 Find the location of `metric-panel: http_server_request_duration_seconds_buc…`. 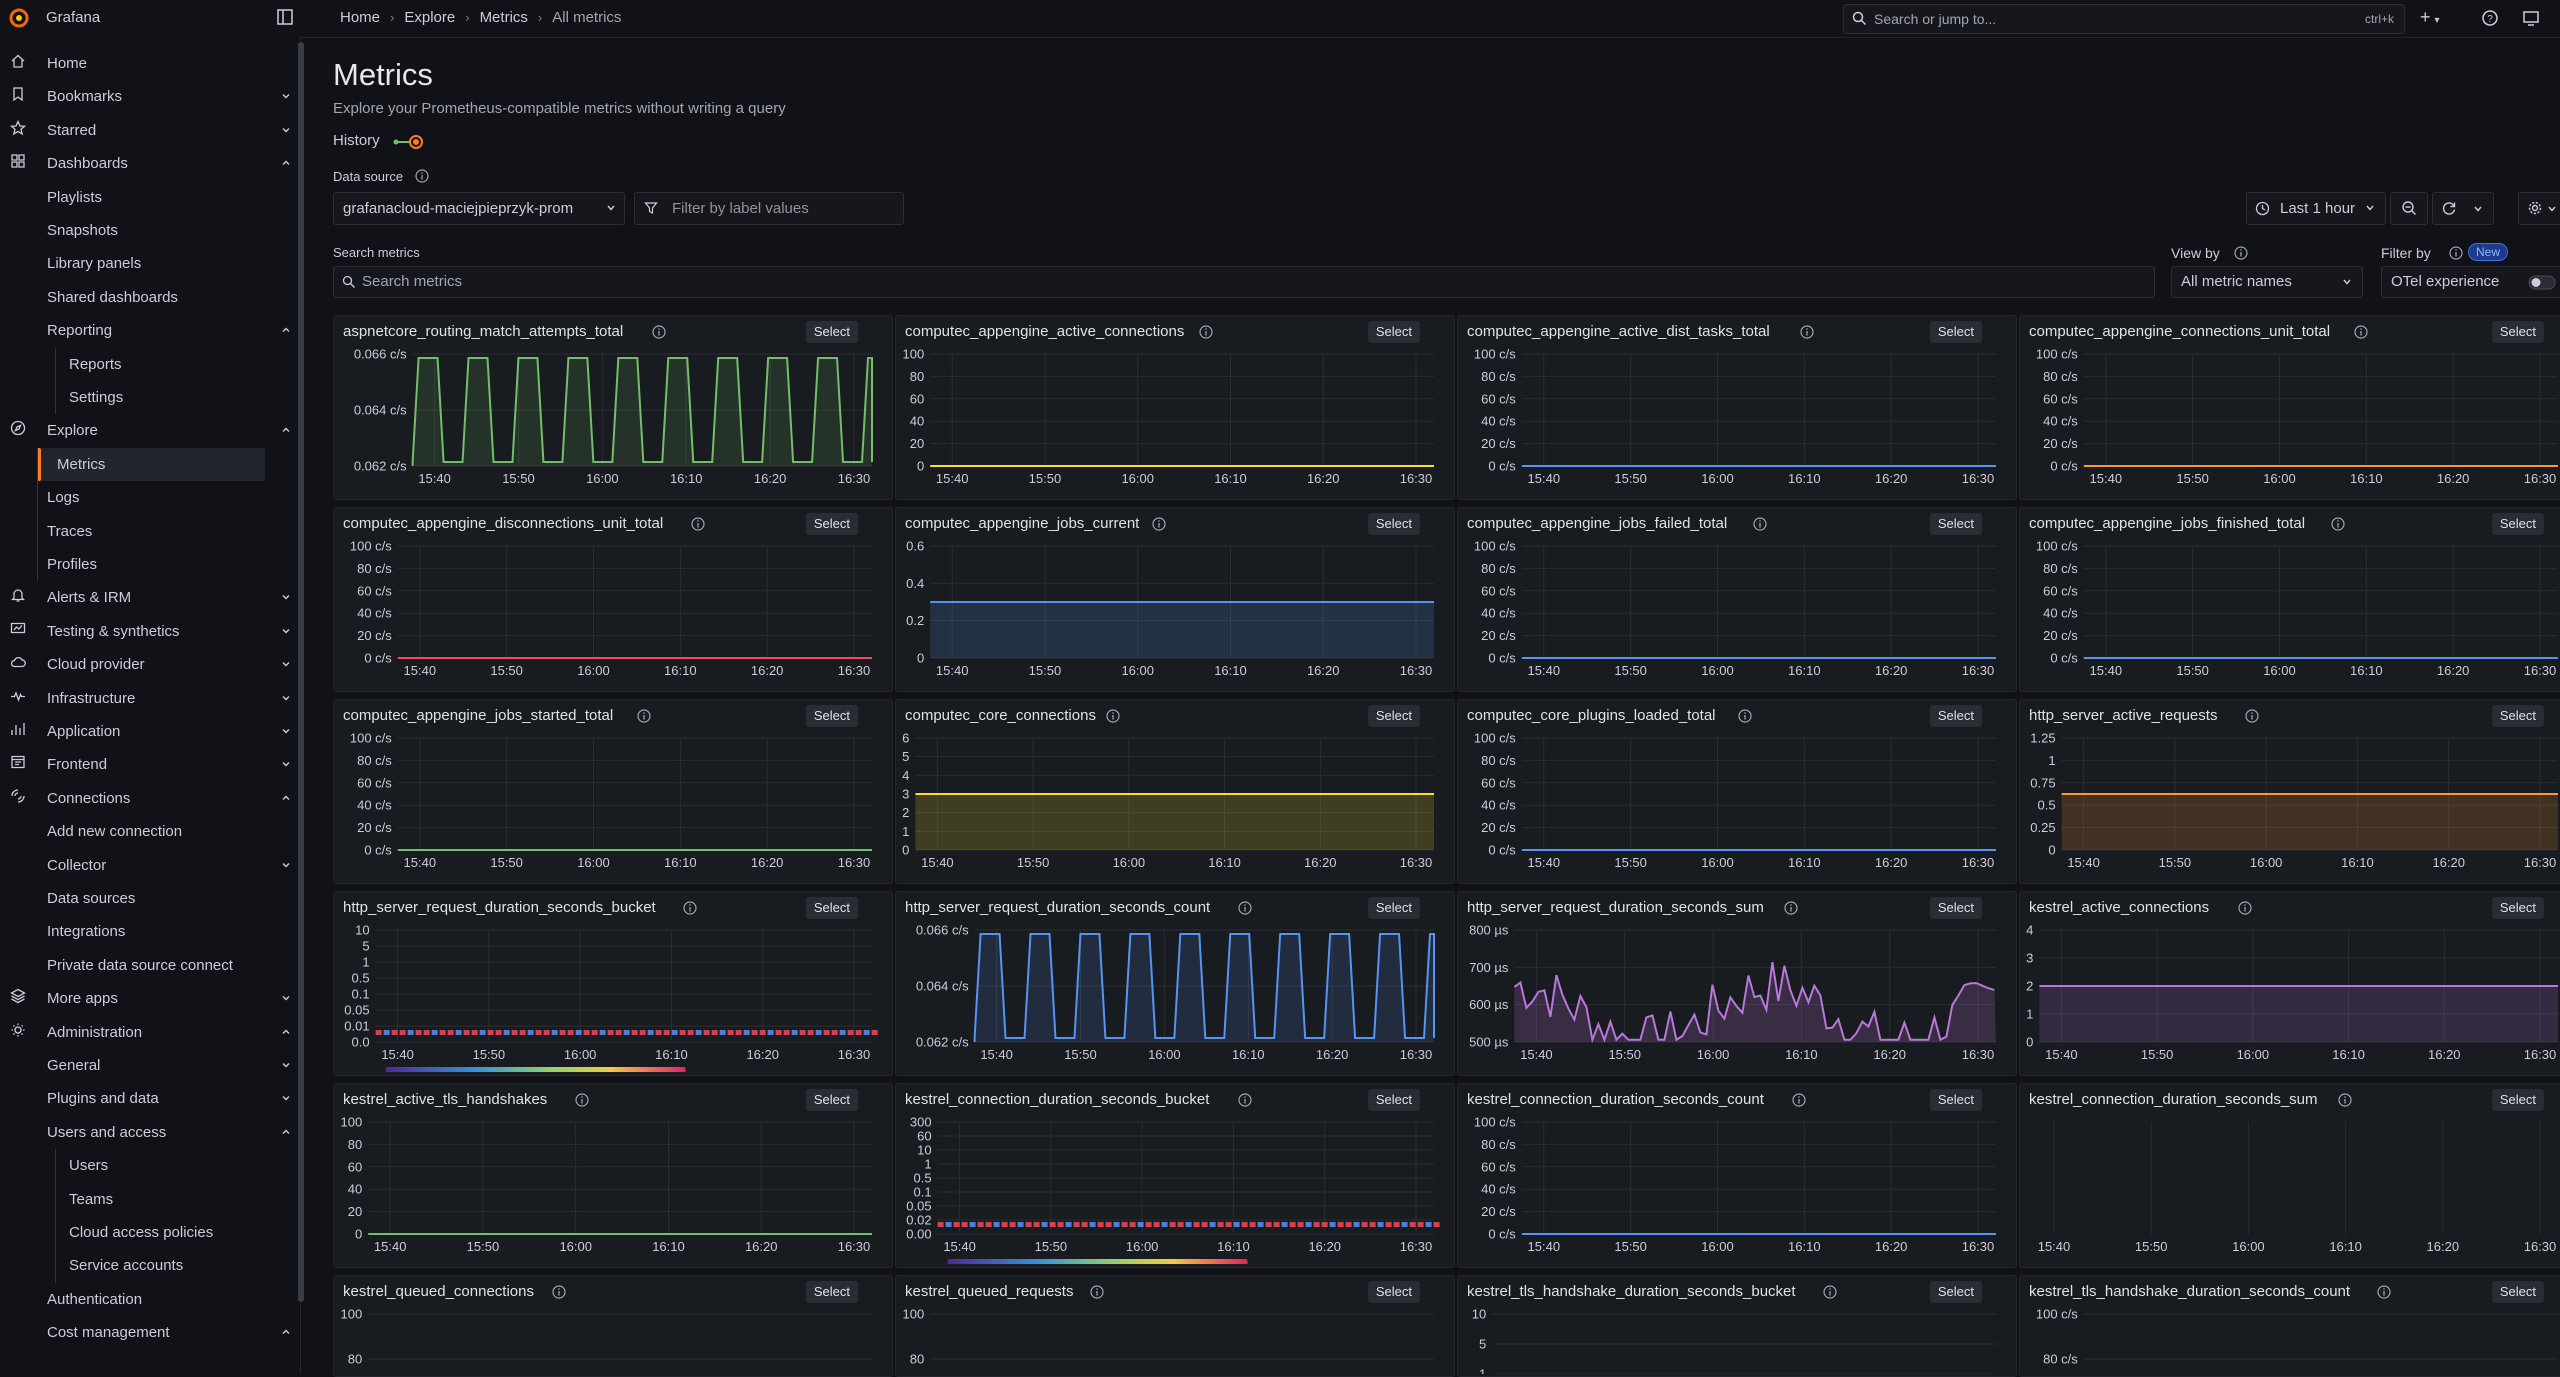

metric-panel: http_server_request_duration_seconds_buc… is located at coordinates (613, 983).